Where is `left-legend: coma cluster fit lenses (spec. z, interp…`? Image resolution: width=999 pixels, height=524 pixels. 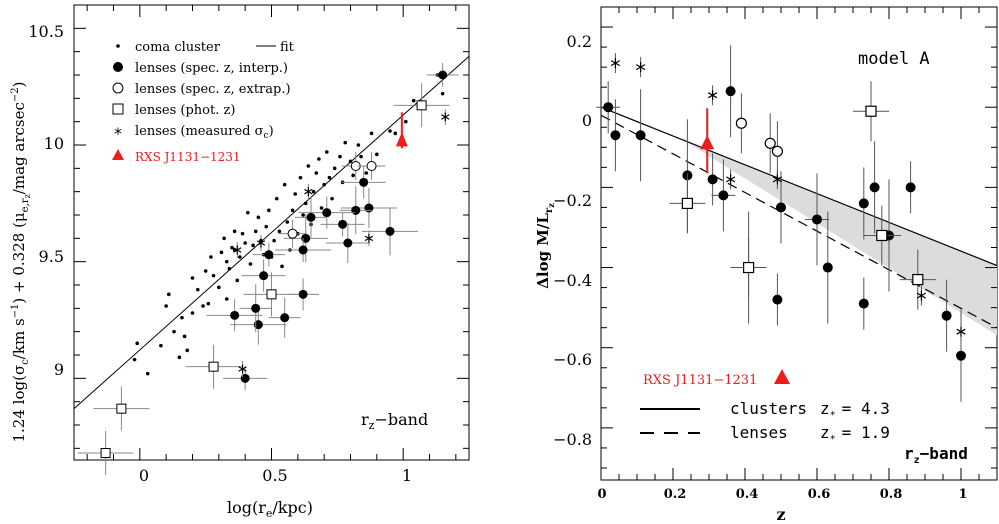
left-legend: coma cluster fit lenses (spec. z, interp… is located at coordinates (203, 102).